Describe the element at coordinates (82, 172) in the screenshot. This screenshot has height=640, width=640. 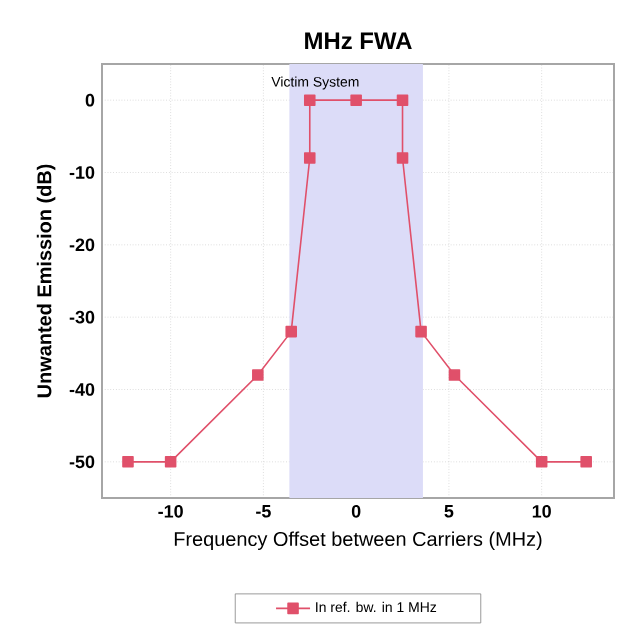
I see `y-tick-label: -10` at that location.